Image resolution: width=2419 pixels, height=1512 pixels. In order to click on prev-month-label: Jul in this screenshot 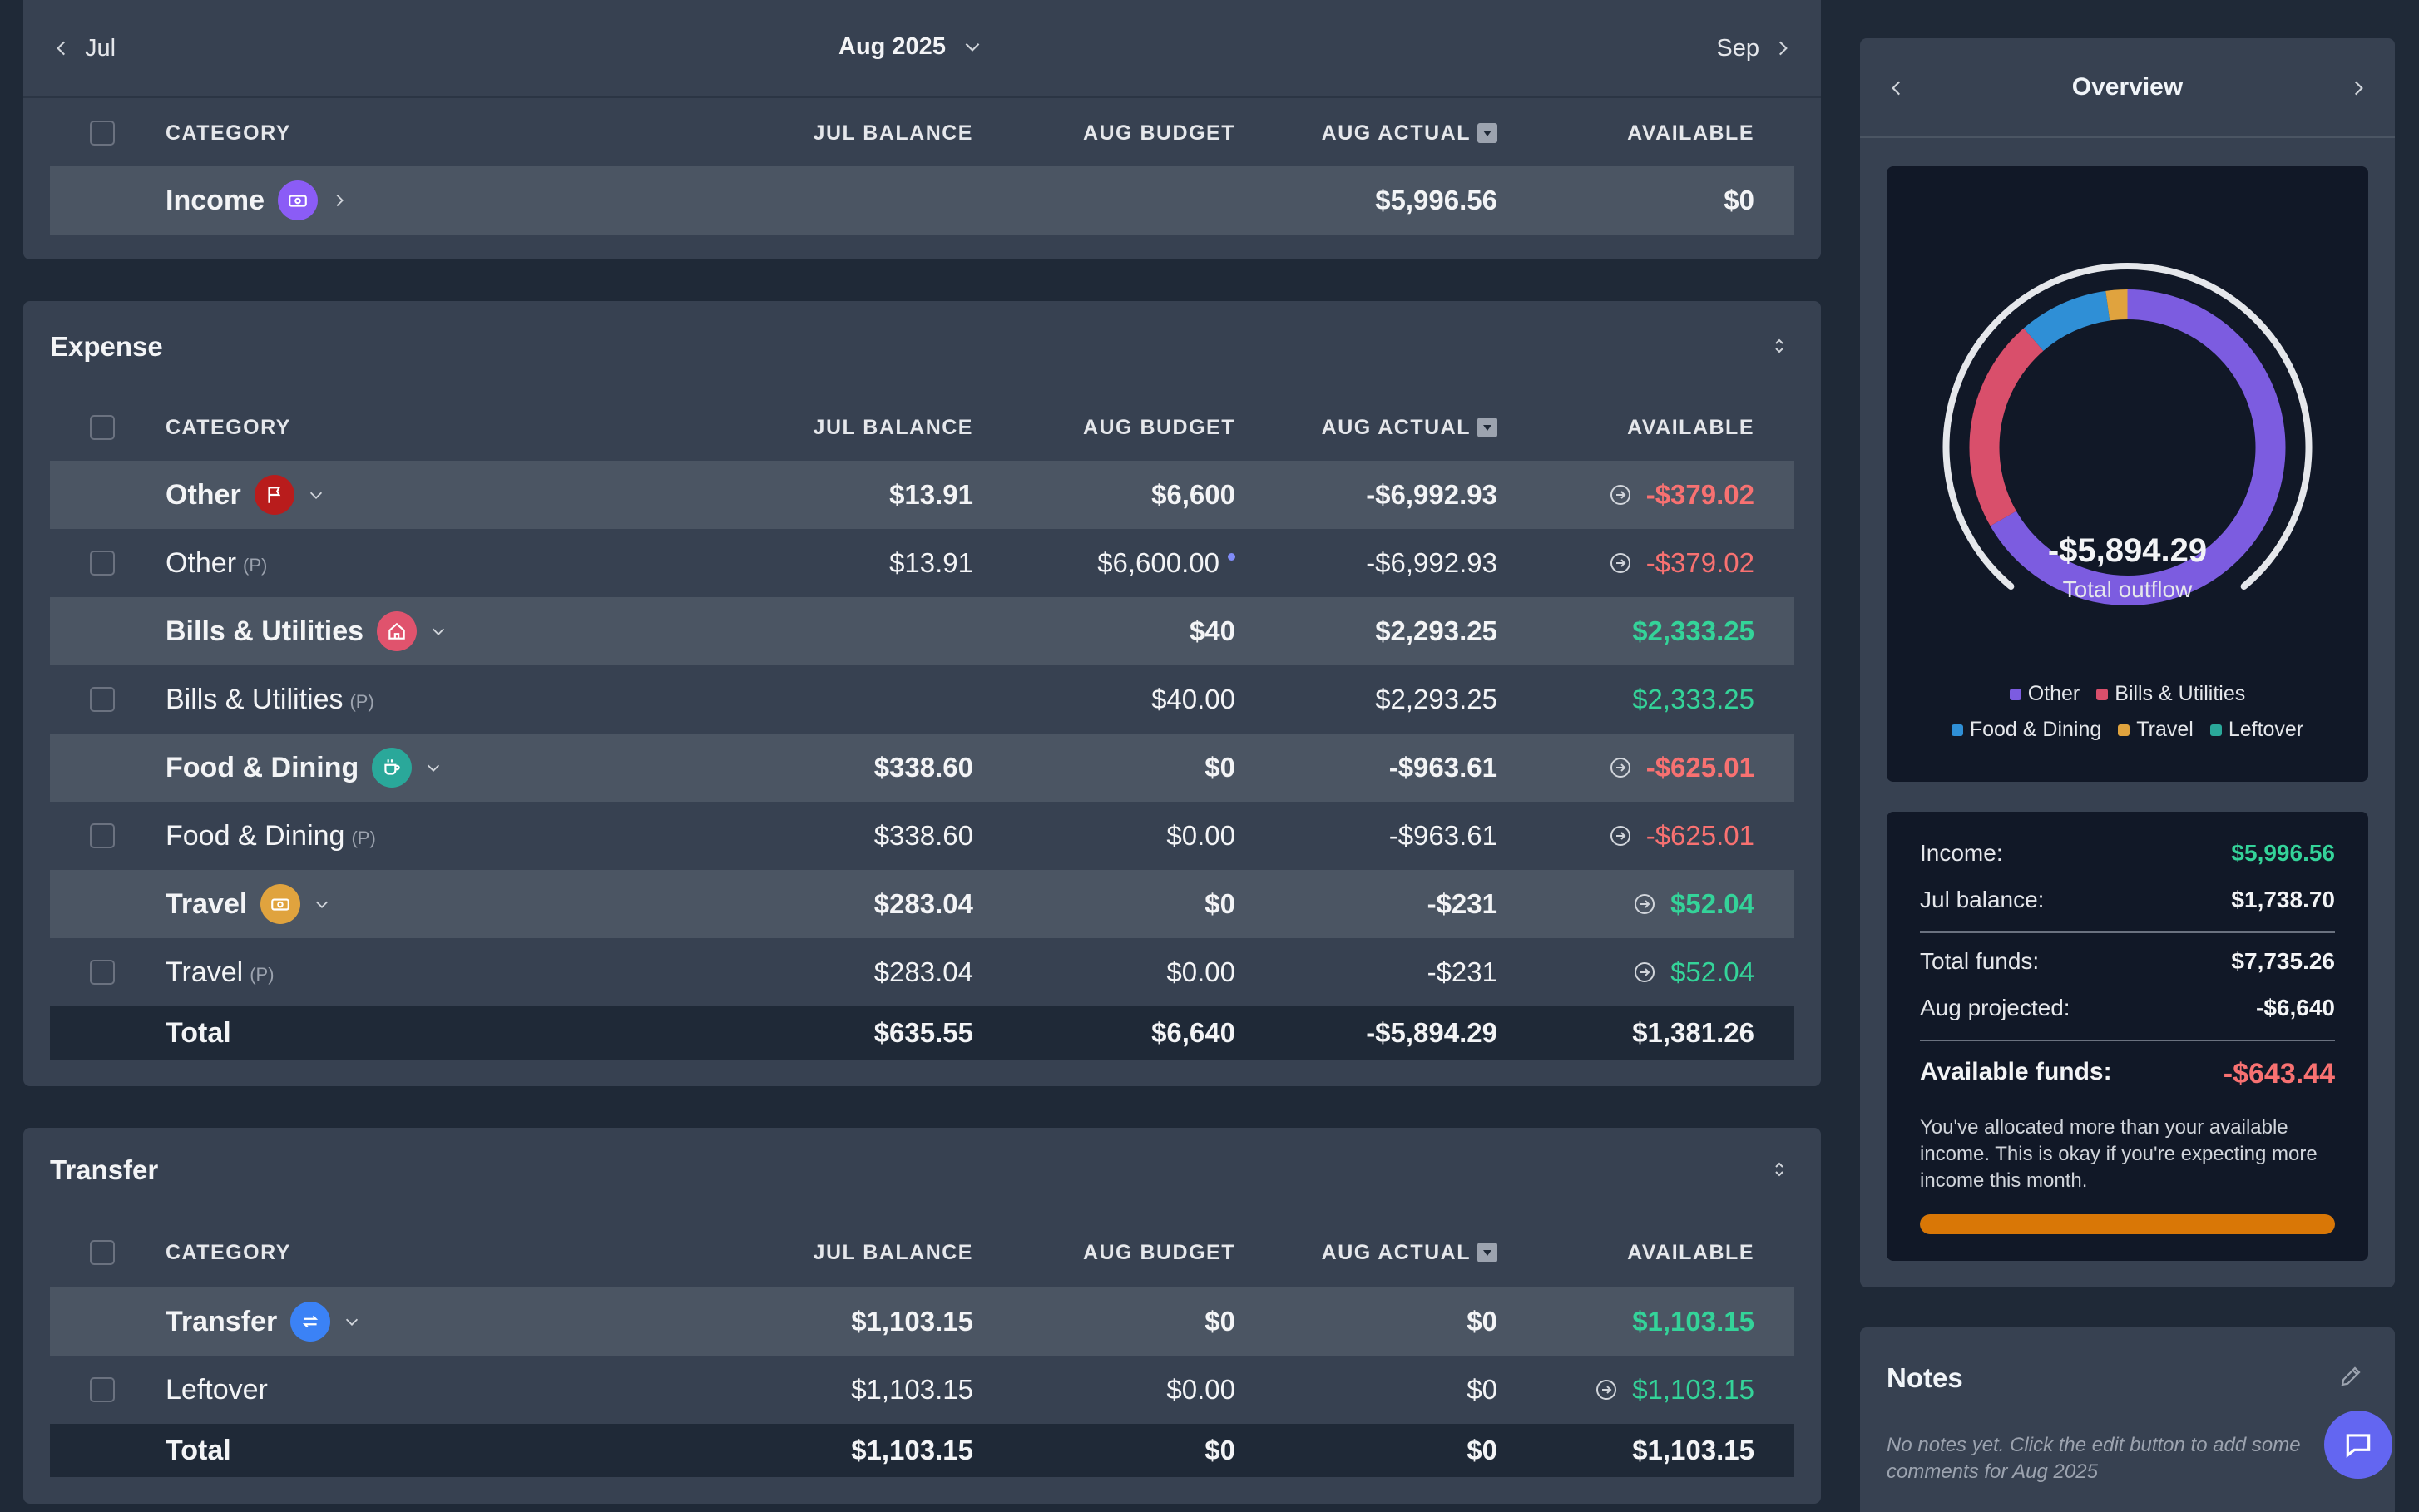, I will do `click(100, 48)`.